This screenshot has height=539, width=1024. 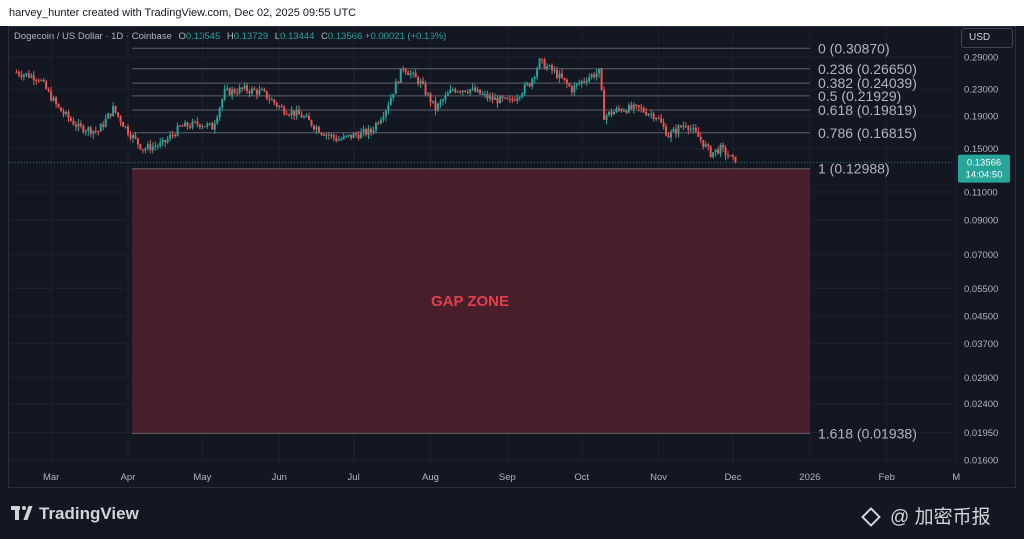 I want to click on close-label: C, so click(x=324, y=36).